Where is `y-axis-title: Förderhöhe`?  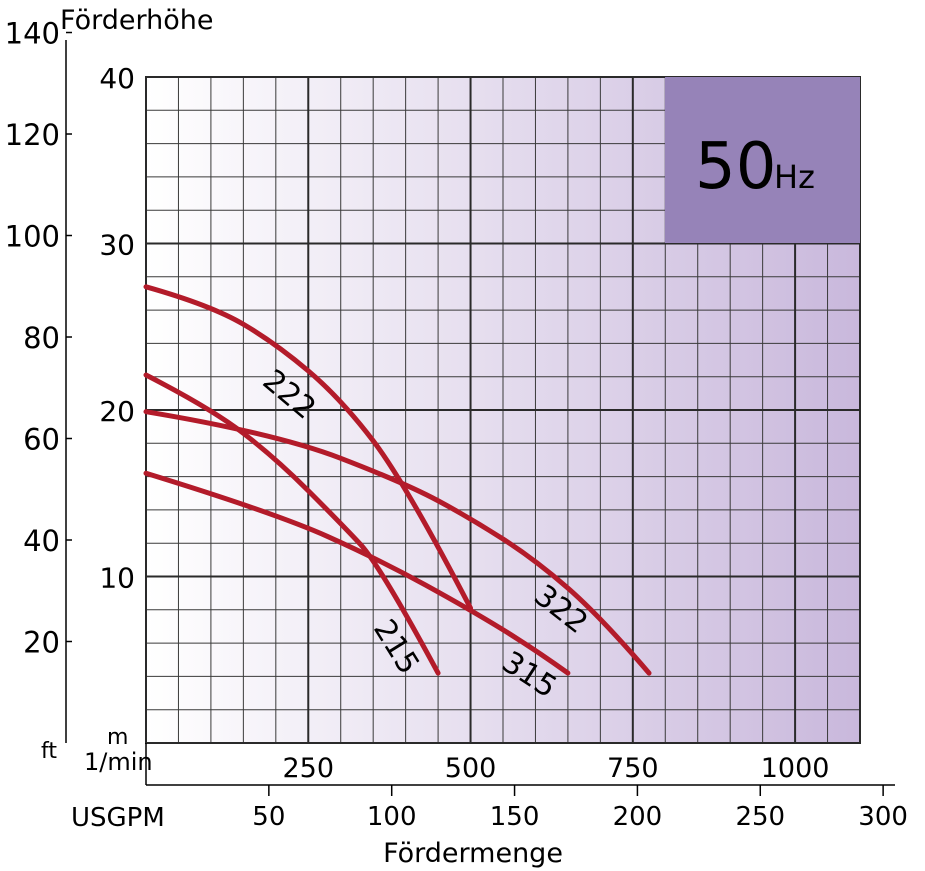 y-axis-title: Förderhöhe is located at coordinates (136, 20).